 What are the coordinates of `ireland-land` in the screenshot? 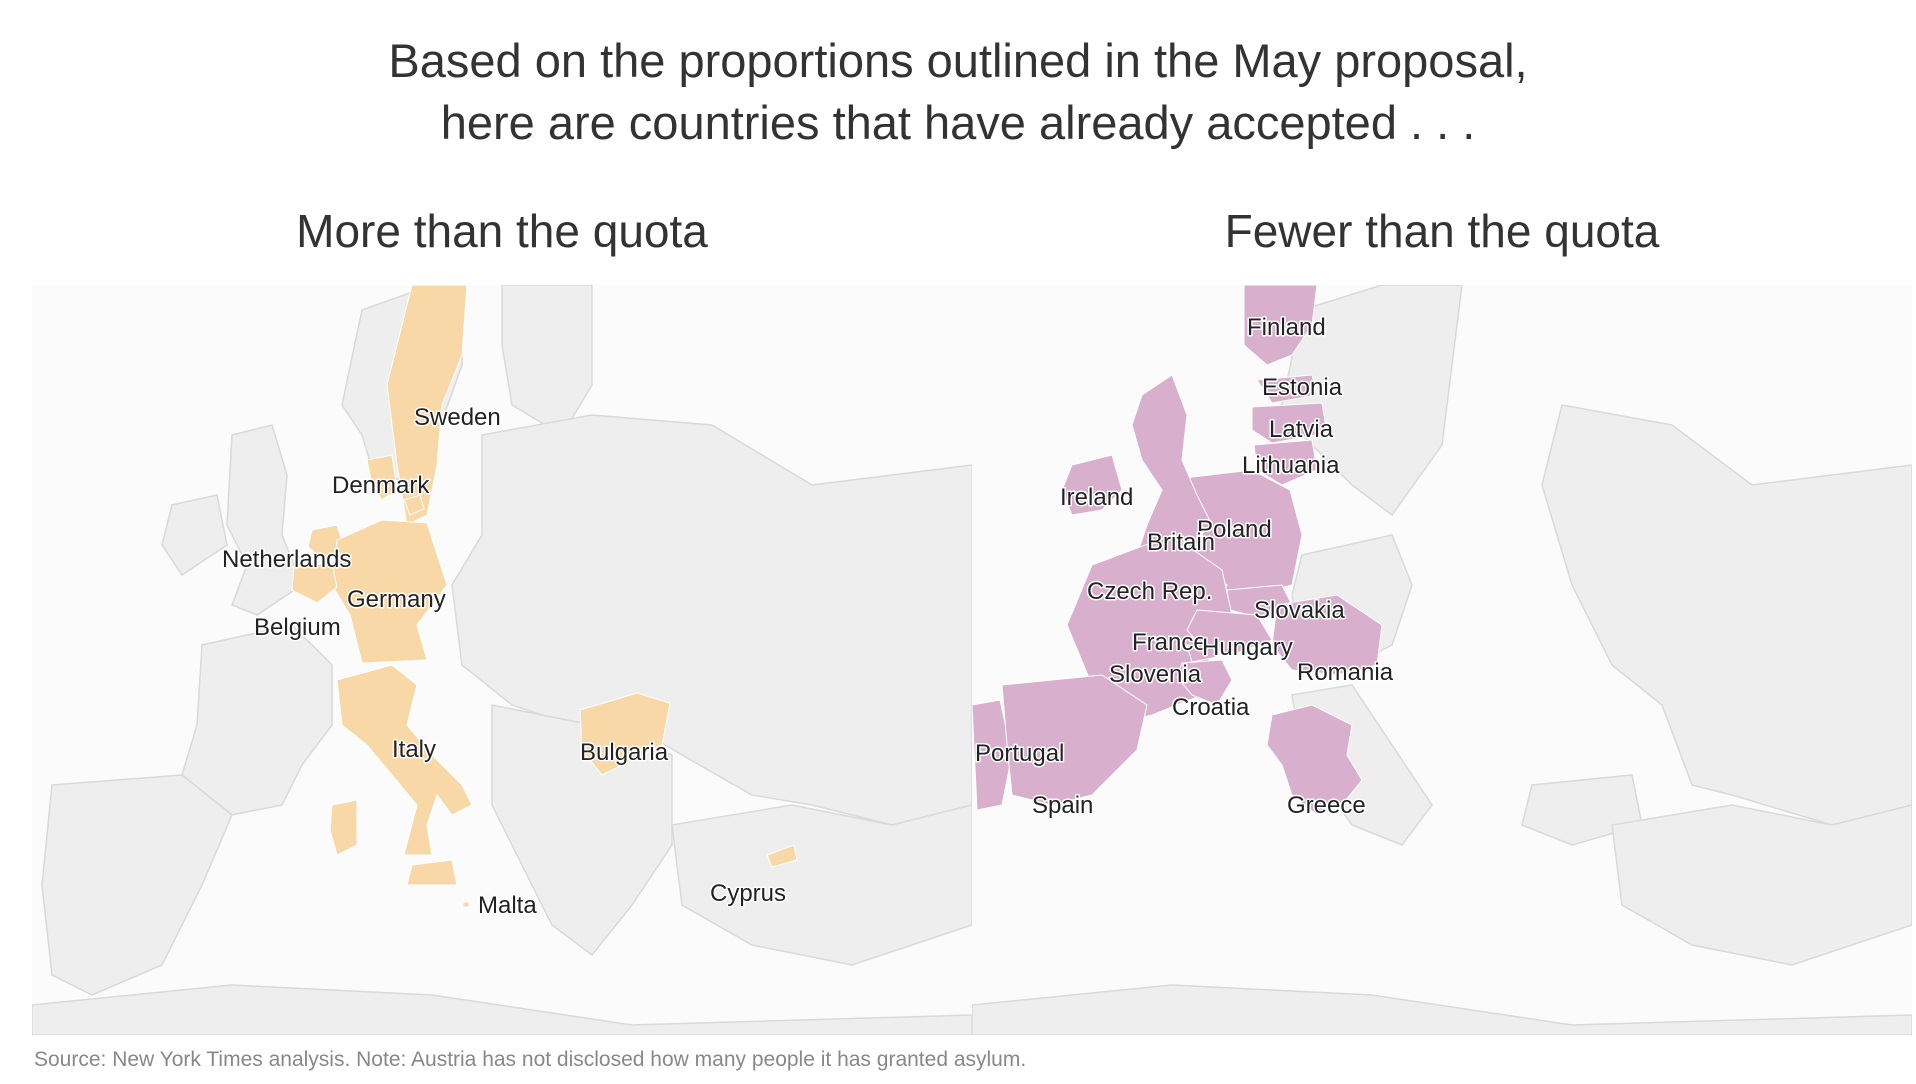 It's located at (194, 535).